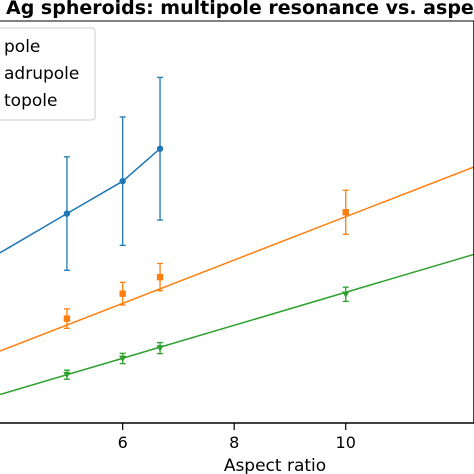  I want to click on legend: pole adrupole topole, so click(48, 74).